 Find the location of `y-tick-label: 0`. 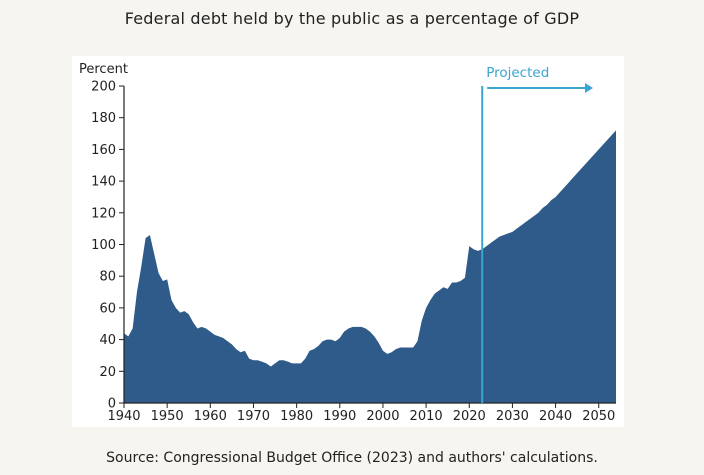

y-tick-label: 0 is located at coordinates (112, 404).